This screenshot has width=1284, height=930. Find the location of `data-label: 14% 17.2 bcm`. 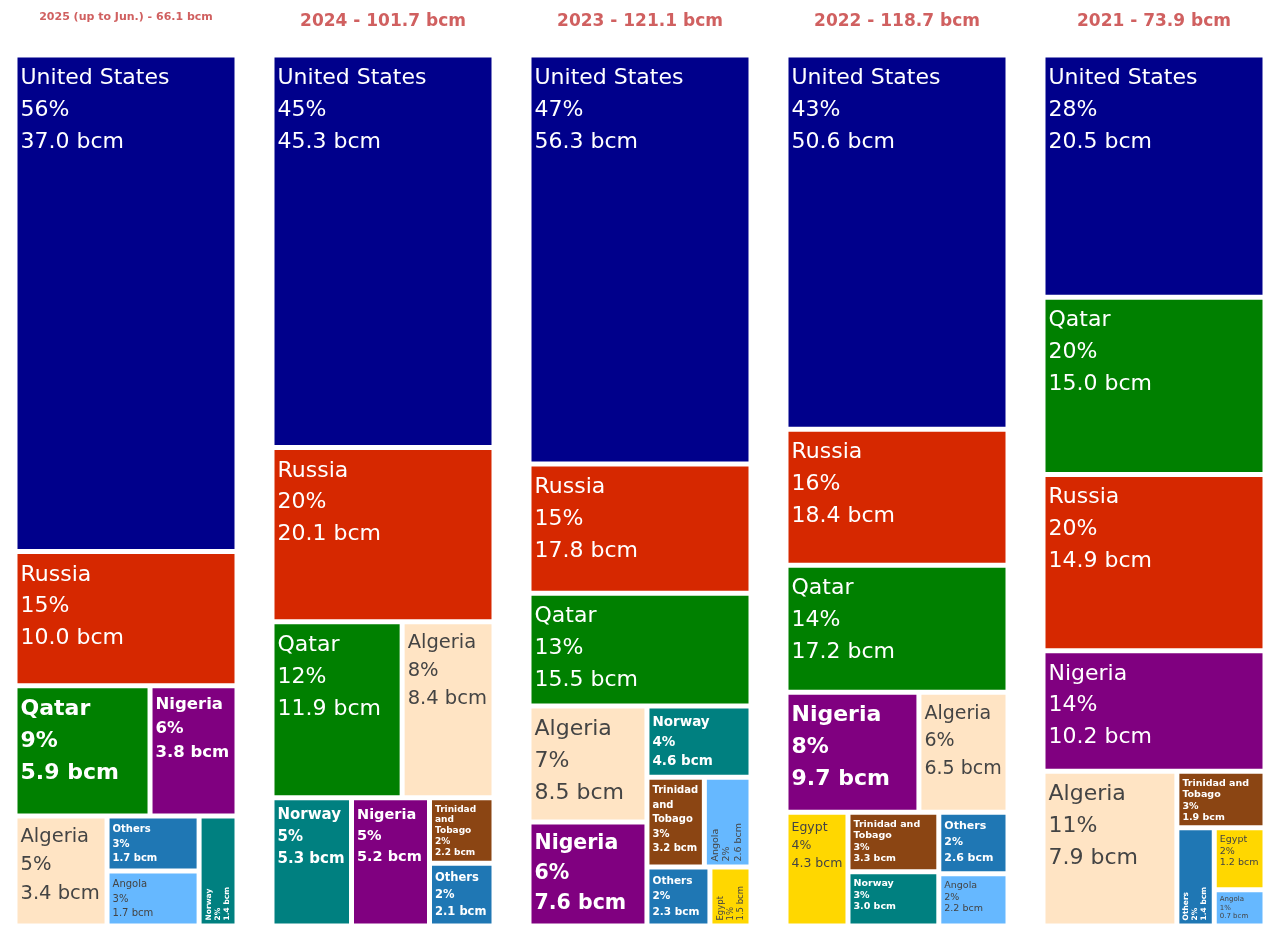

data-label: 14% 17.2 bcm is located at coordinates (843, 634).